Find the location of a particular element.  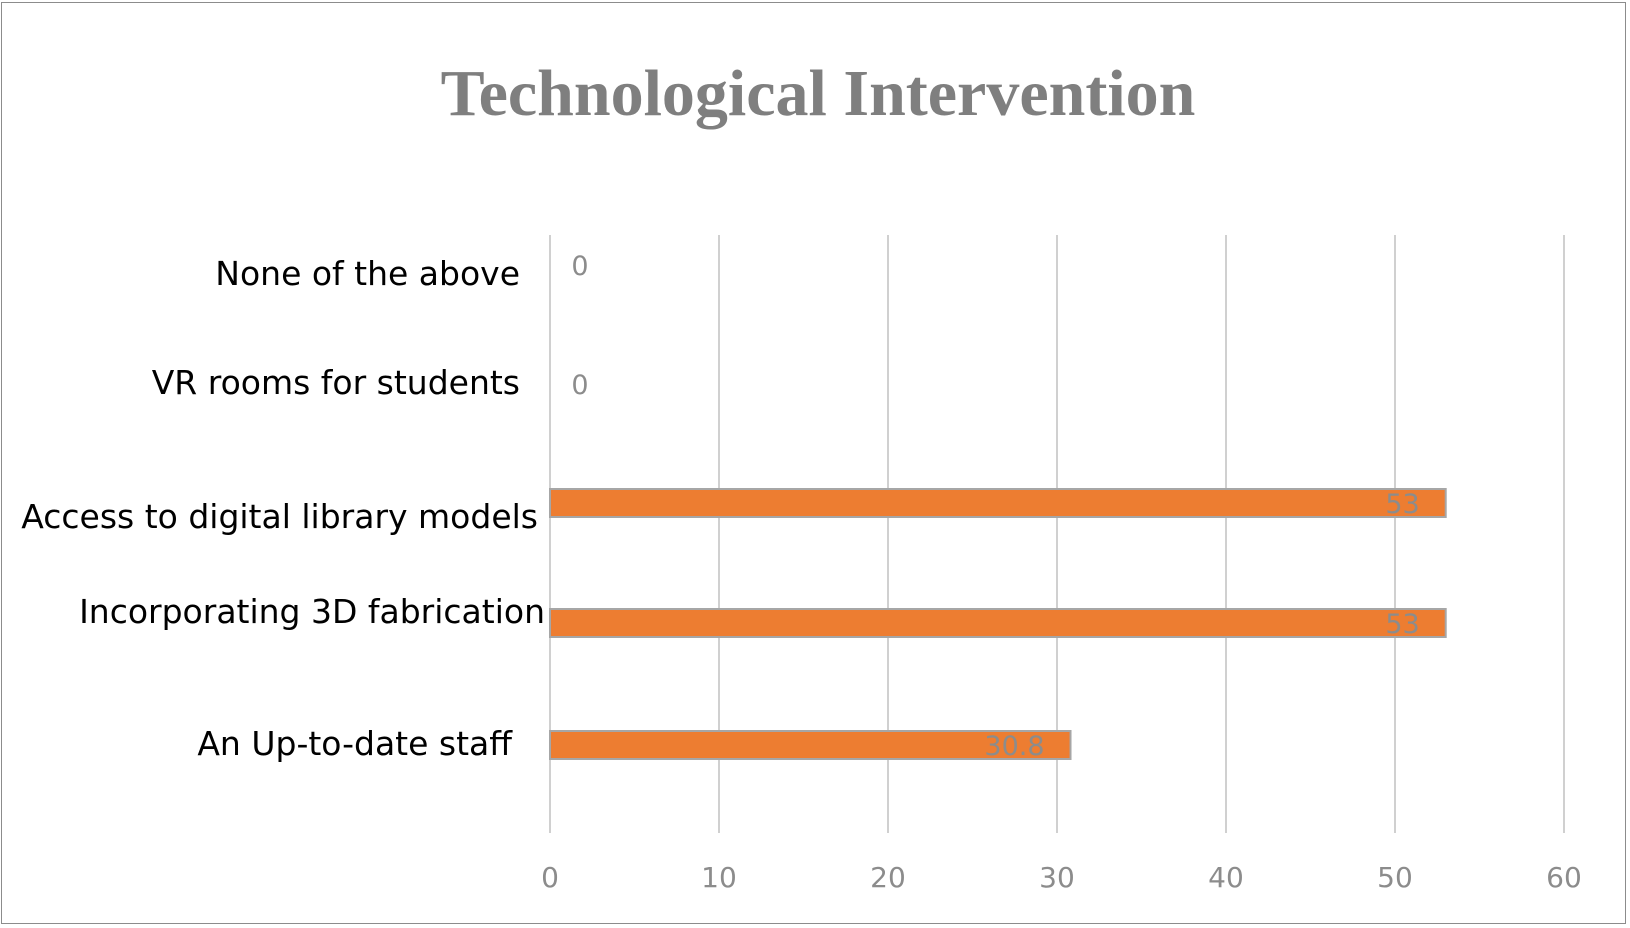

category-label: Incorporating 3D fabrication is located at coordinates (312, 611).